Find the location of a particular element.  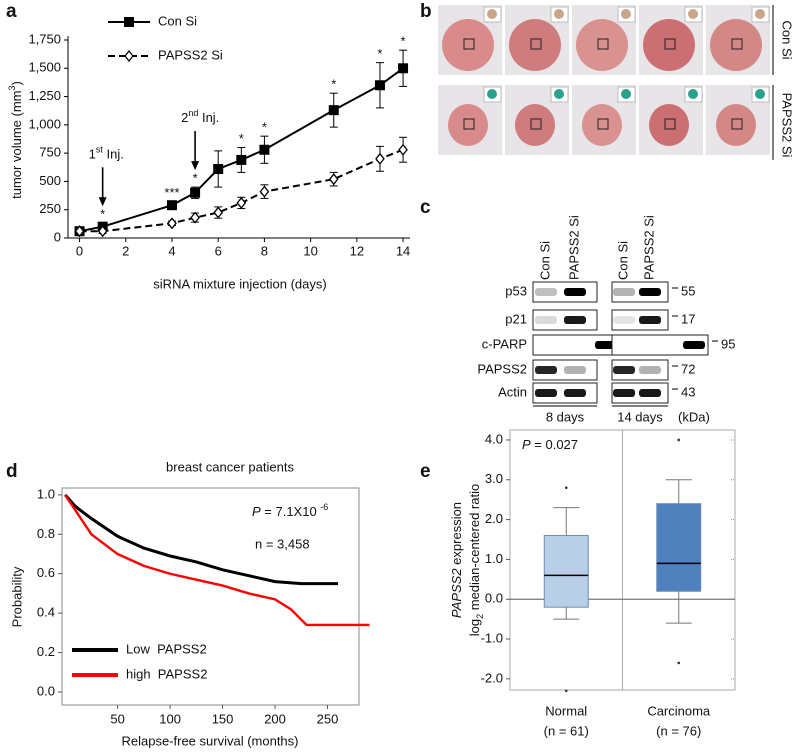

x-tick-label: 150 is located at coordinates (223, 718).